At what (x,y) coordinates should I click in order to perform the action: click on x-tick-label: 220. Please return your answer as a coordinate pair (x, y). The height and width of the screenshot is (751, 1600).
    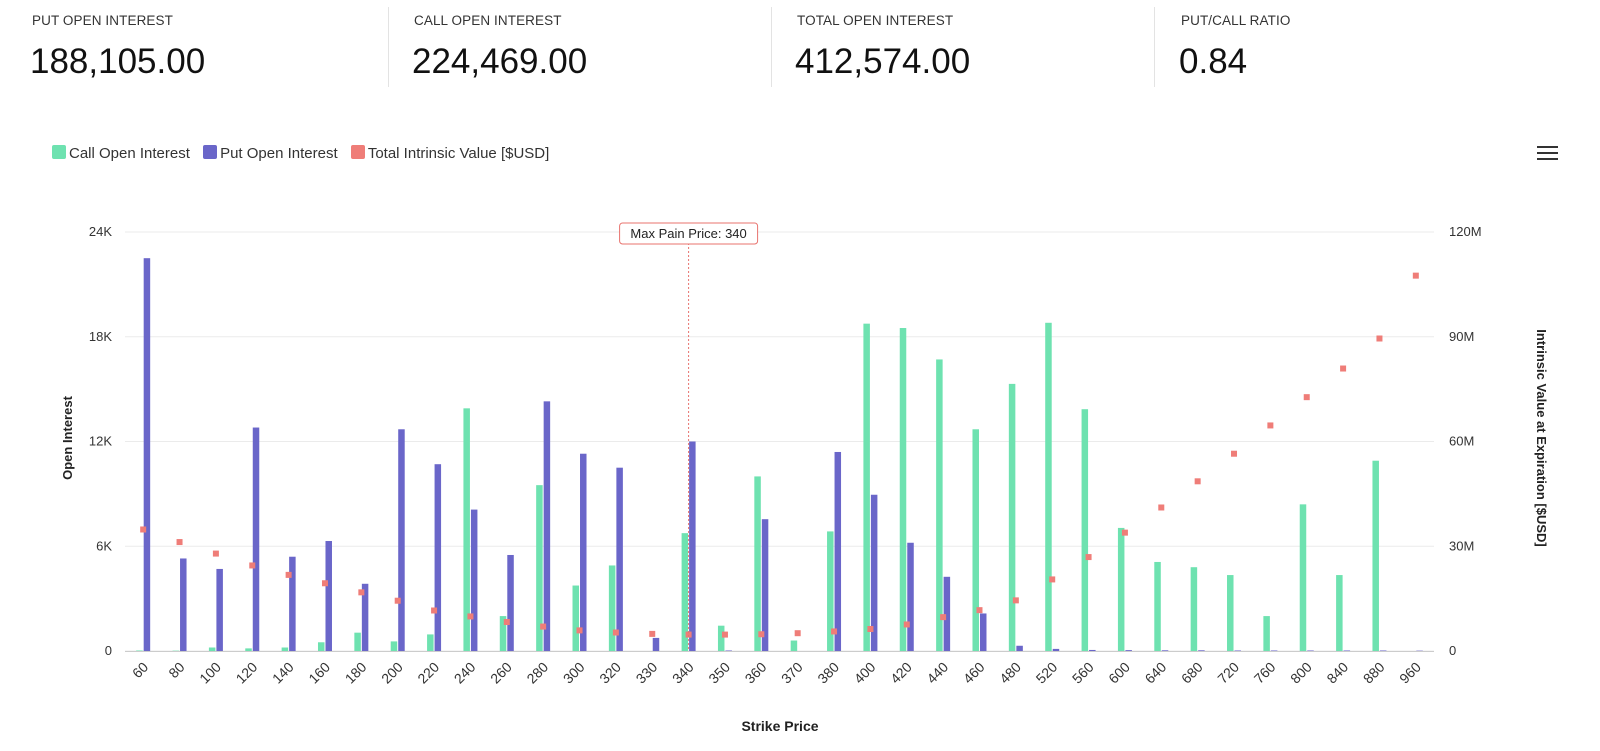
    Looking at the image, I should click on (428, 673).